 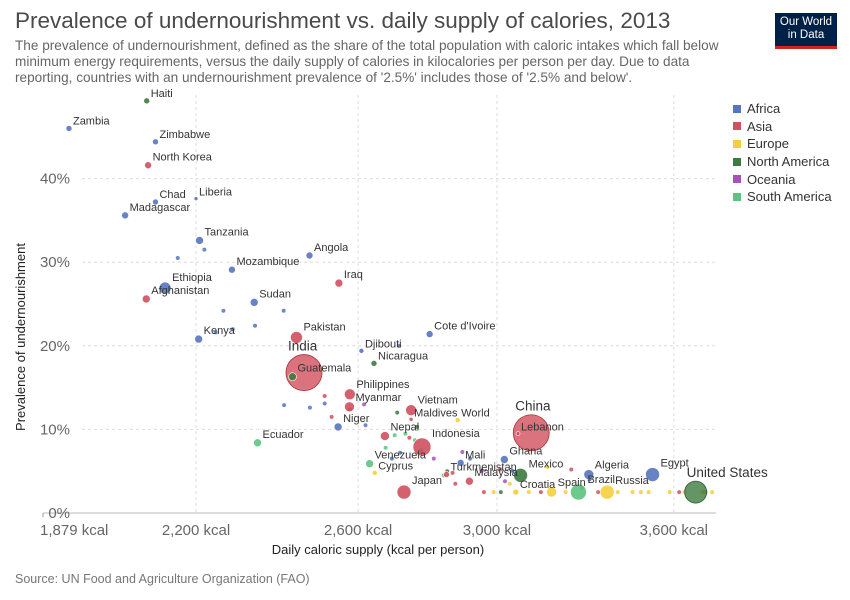 What do you see at coordinates (497, 530) in the screenshot?
I see `x-tick-label: 3,000 kcal` at bounding box center [497, 530].